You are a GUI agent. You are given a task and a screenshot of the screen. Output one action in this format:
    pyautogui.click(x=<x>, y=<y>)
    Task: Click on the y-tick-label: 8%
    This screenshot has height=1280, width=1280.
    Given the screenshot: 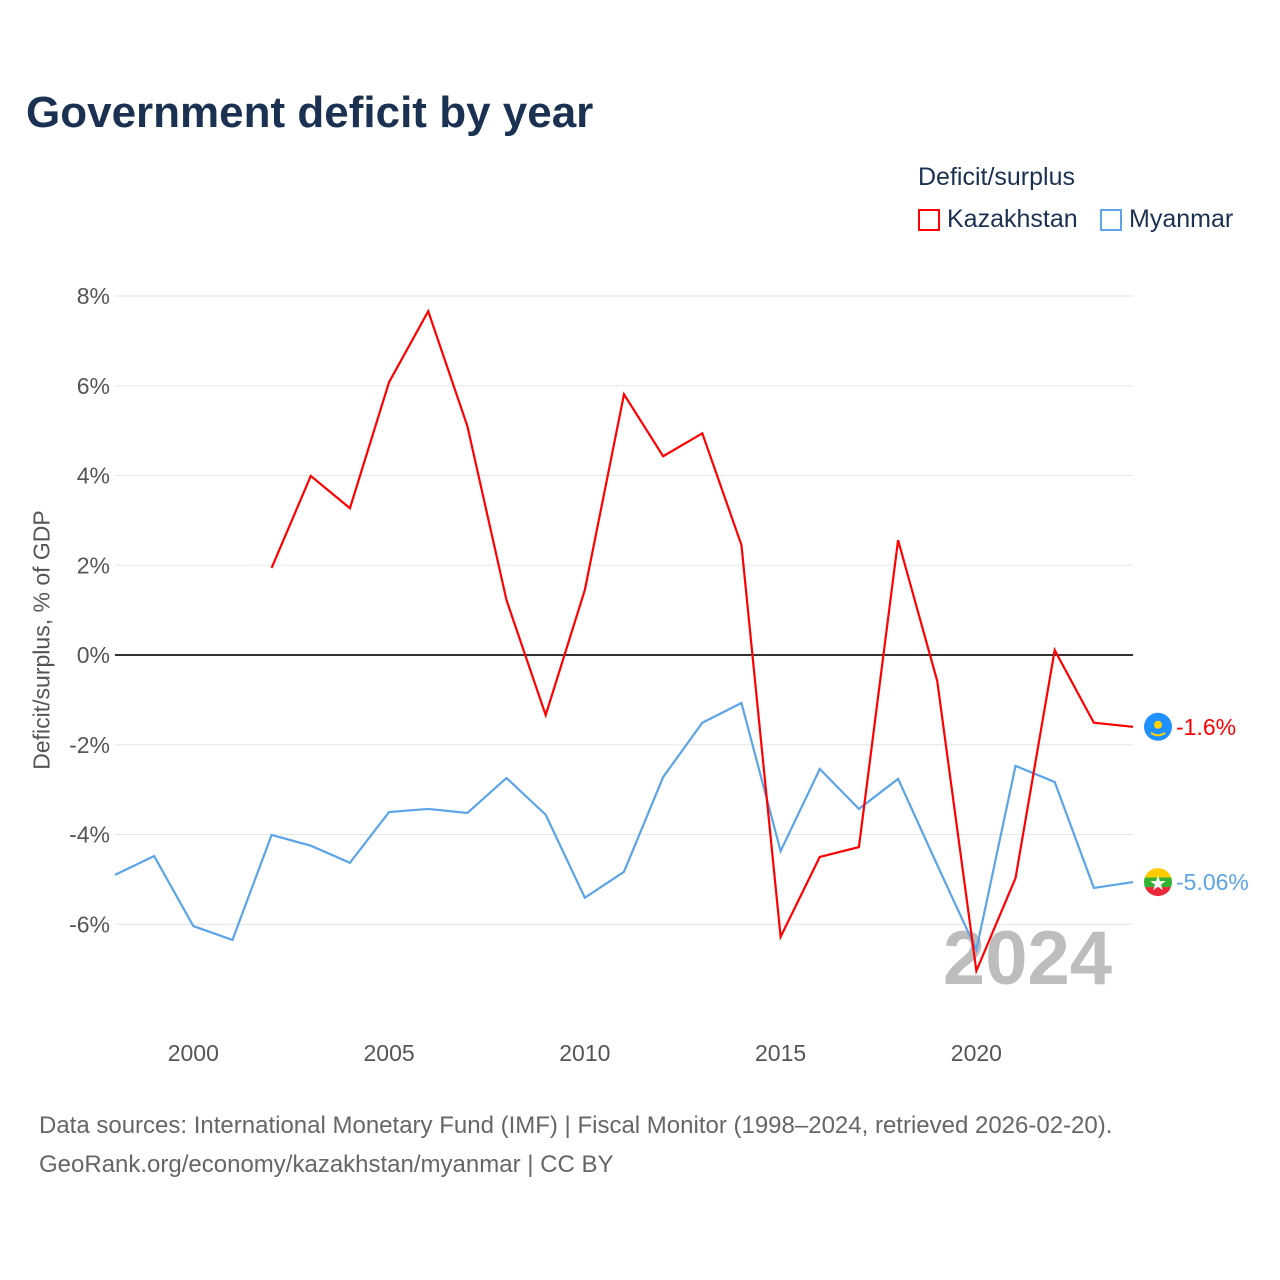 What is the action you would take?
    pyautogui.click(x=93, y=296)
    